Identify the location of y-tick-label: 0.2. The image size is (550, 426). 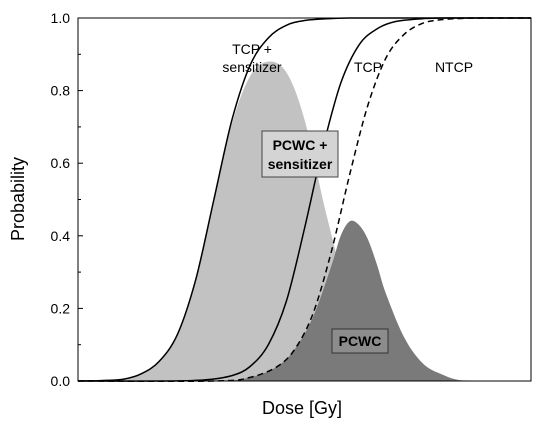
(61, 308).